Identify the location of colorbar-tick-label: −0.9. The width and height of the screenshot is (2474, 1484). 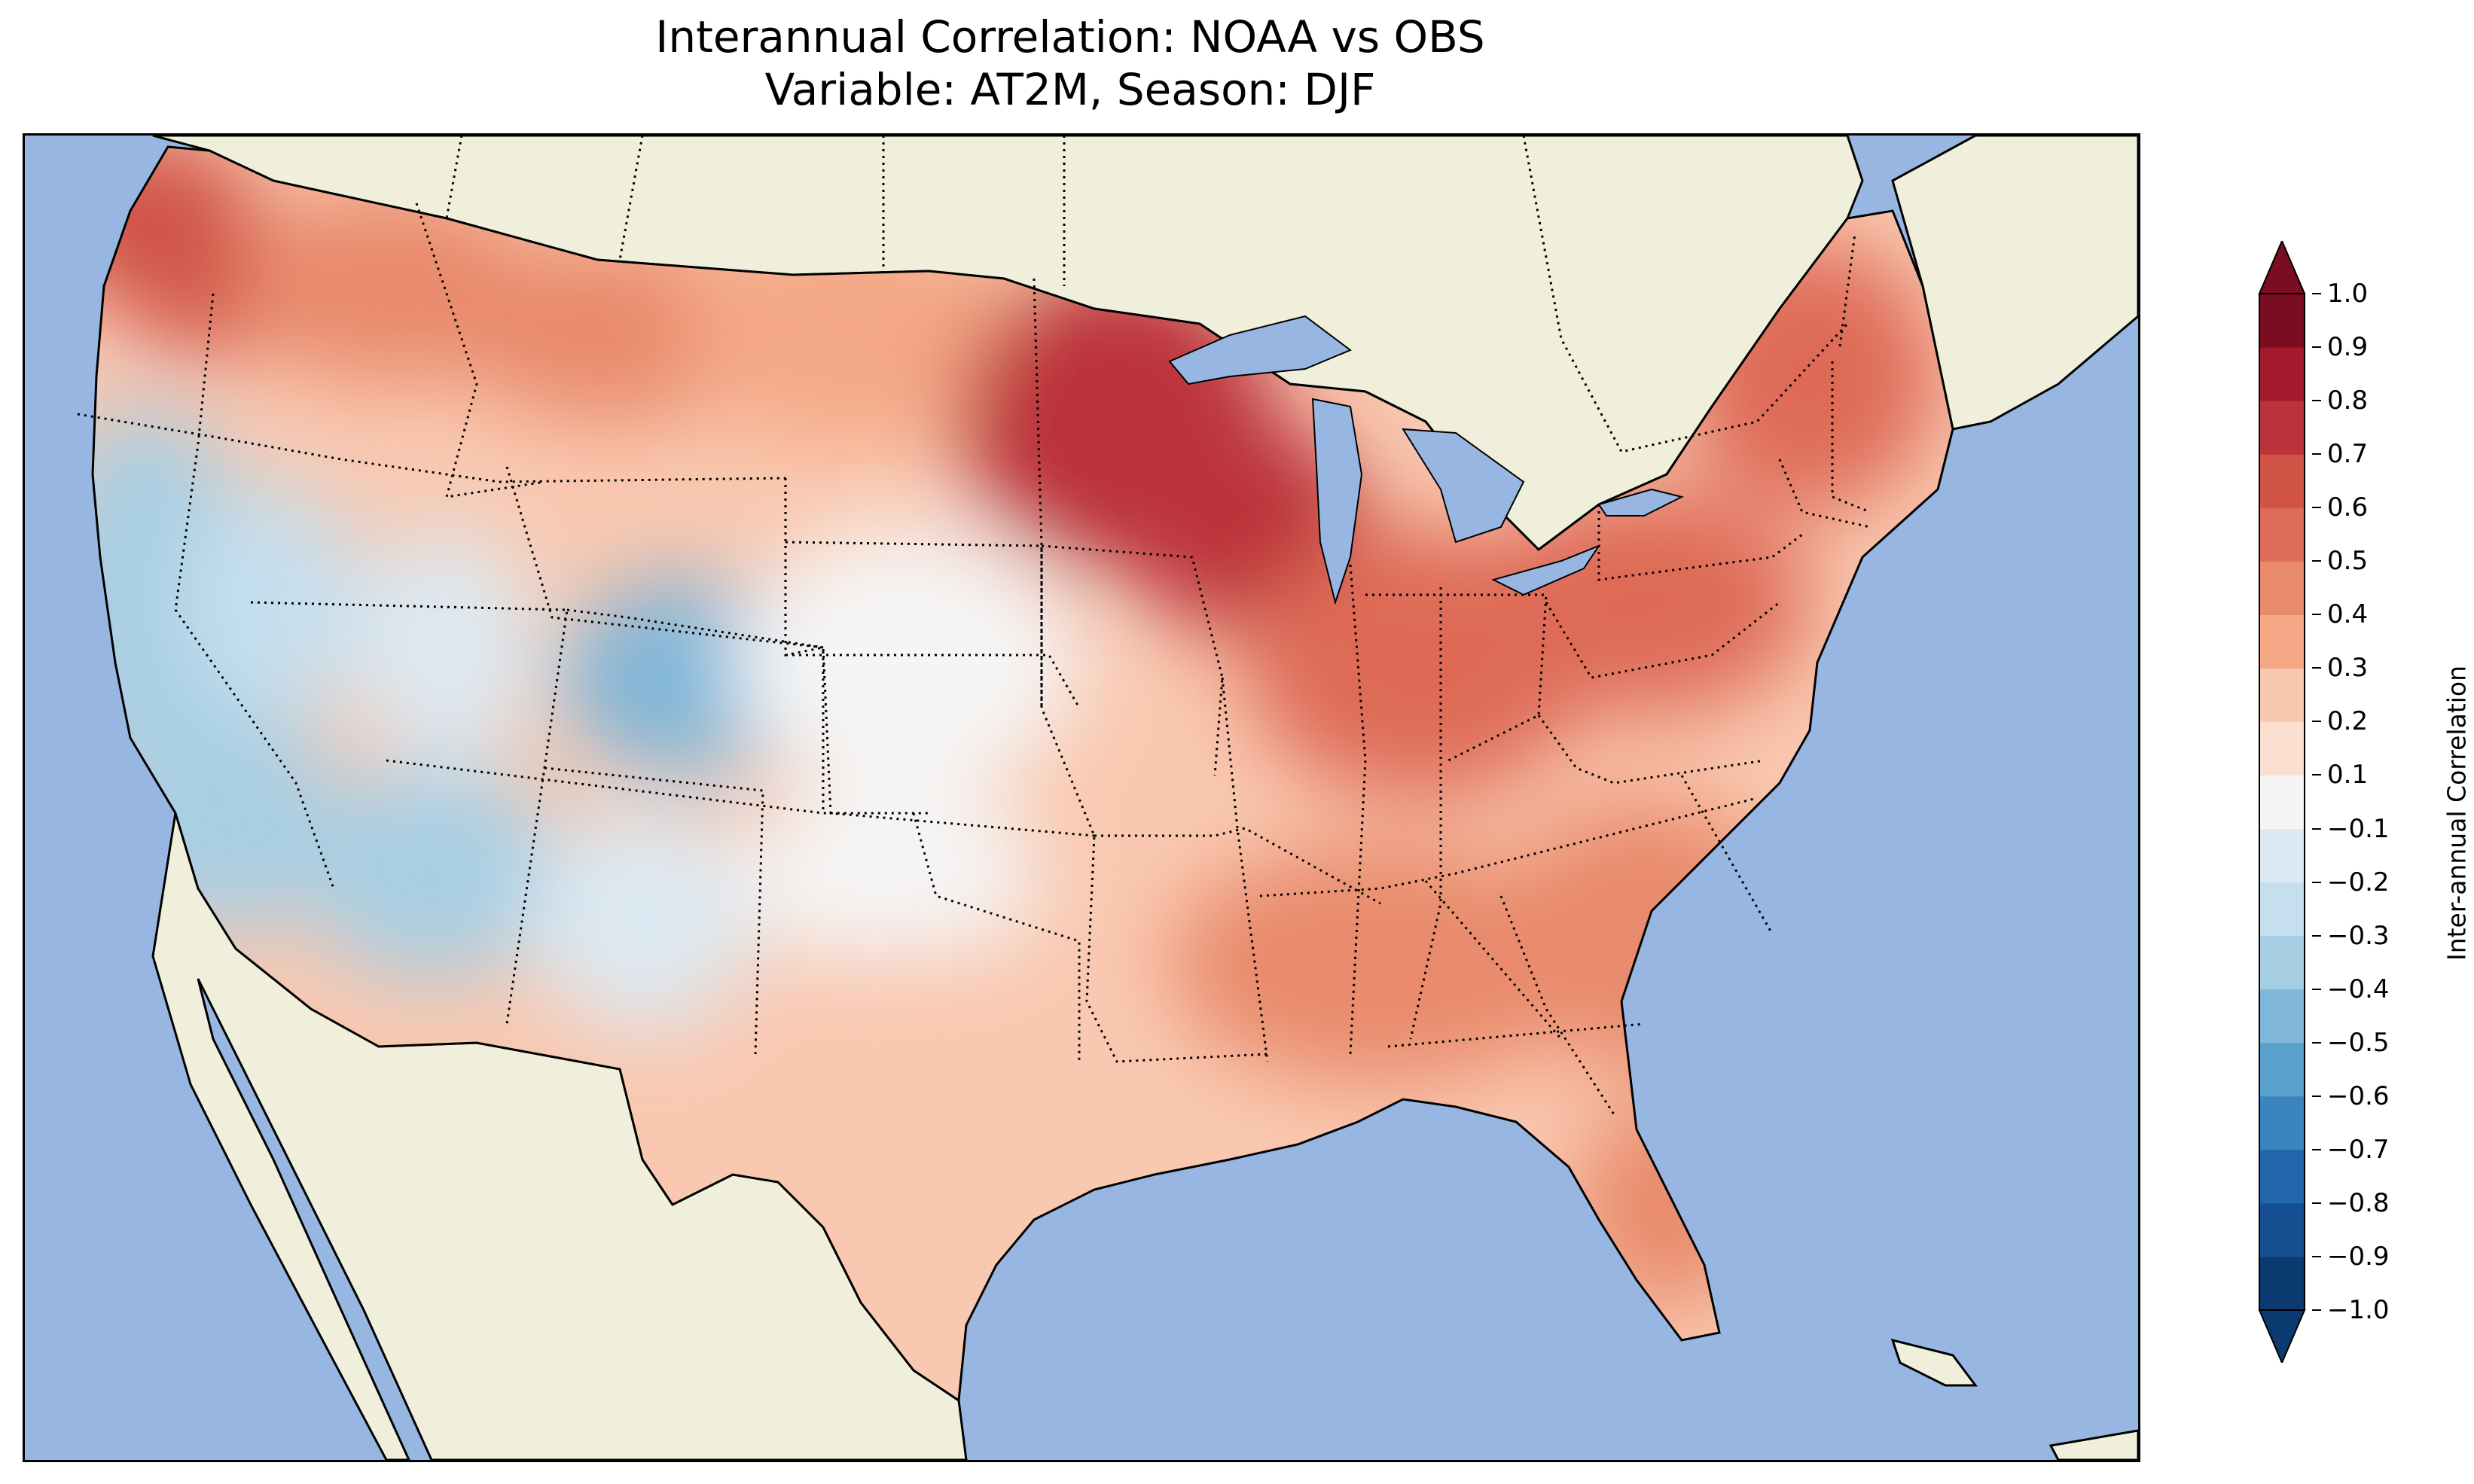
(2358, 1256).